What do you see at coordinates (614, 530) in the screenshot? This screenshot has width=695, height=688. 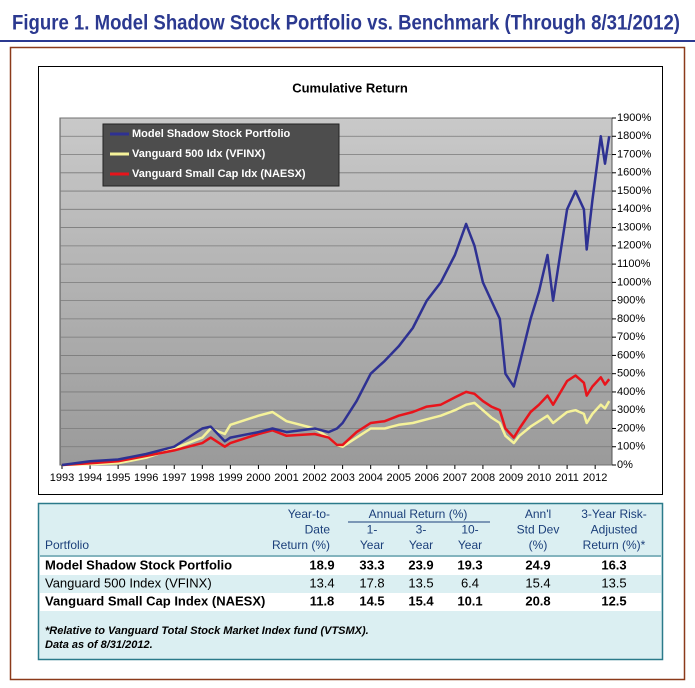 I see `column-header: Adjusted` at bounding box center [614, 530].